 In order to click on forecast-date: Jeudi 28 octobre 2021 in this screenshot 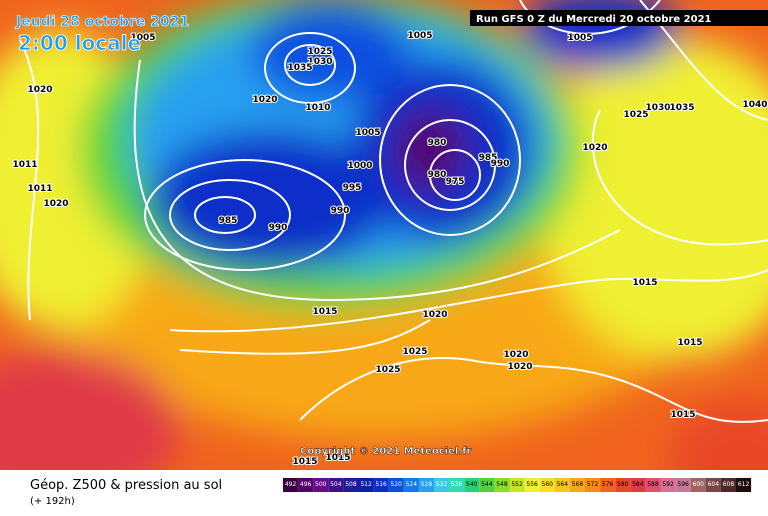, I will do `click(102, 22)`.